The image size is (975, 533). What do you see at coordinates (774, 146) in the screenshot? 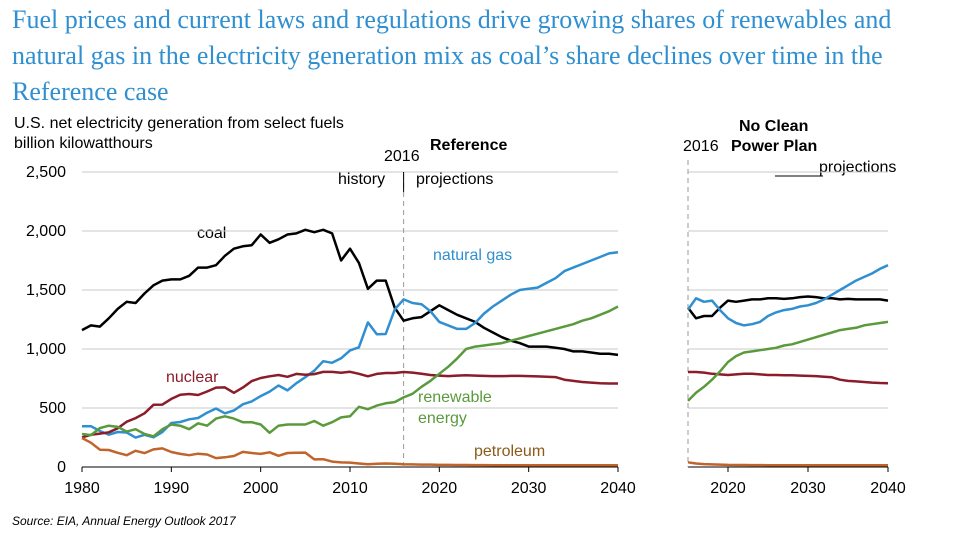
I see `case-label-no-cpp-line2: Power Plan` at bounding box center [774, 146].